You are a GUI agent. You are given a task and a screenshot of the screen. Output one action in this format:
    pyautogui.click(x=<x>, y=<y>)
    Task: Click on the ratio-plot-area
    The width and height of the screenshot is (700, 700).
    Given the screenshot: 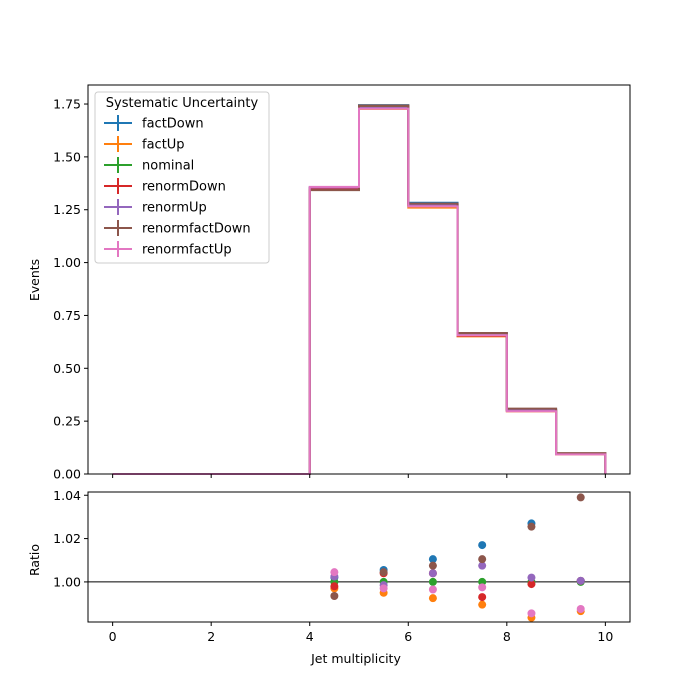 What is the action you would take?
    pyautogui.click(x=359, y=557)
    